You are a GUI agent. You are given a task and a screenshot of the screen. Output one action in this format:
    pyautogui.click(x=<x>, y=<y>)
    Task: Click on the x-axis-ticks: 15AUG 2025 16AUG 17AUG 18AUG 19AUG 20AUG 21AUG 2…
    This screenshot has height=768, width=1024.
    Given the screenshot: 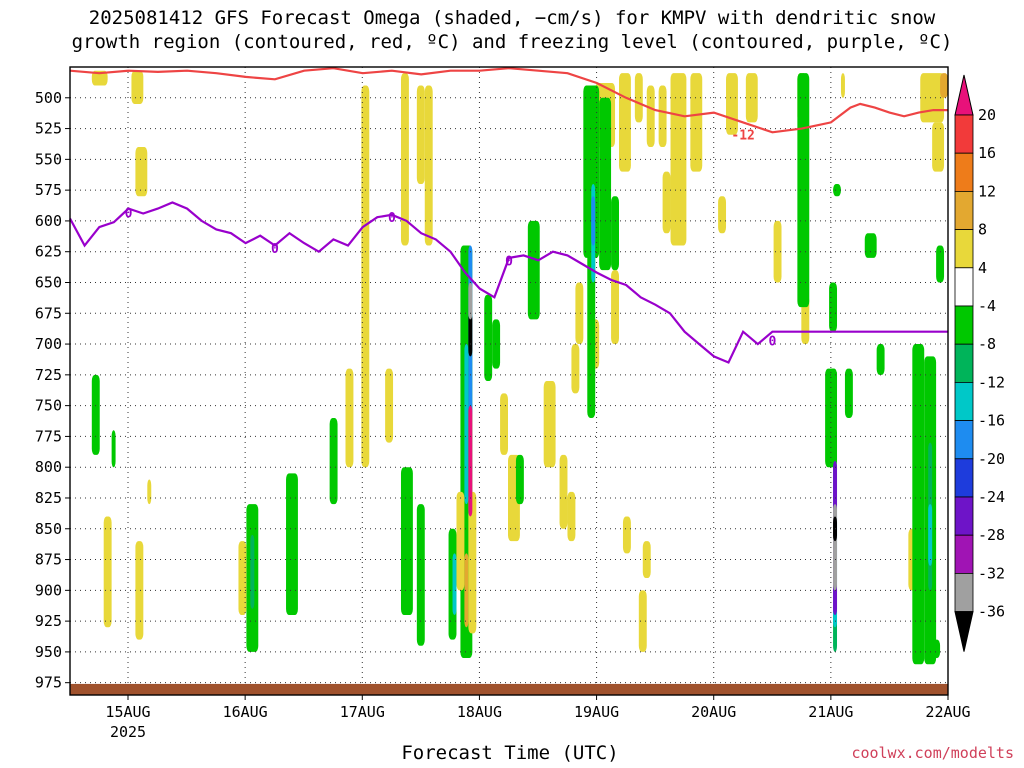 What is the action you would take?
    pyautogui.click(x=538, y=718)
    